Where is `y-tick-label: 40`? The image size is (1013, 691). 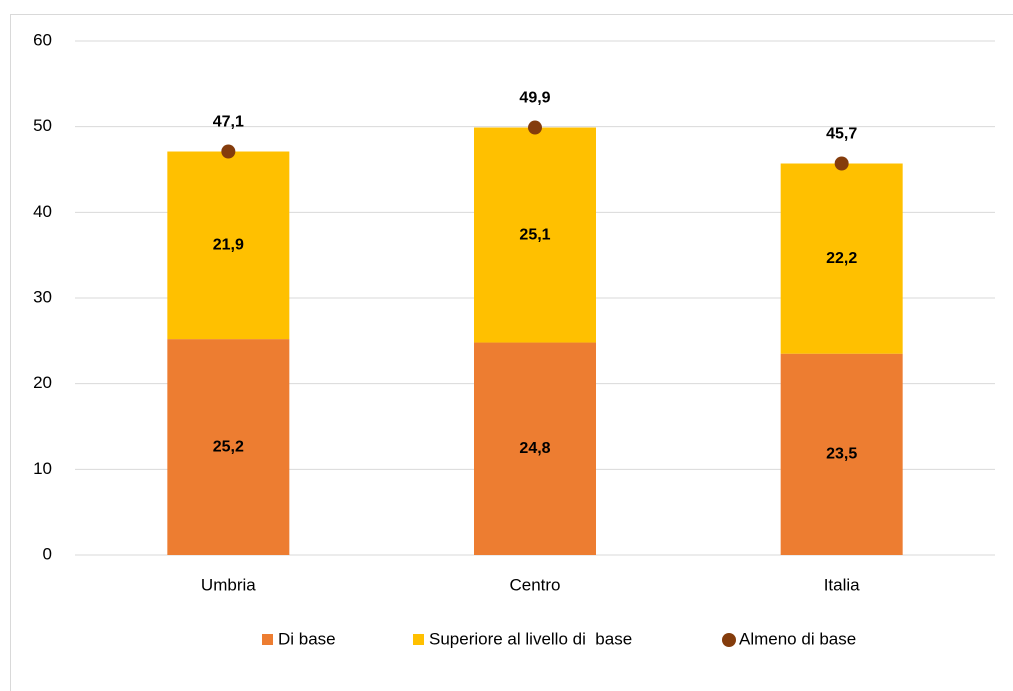
y-tick-label: 40 is located at coordinates (42, 211).